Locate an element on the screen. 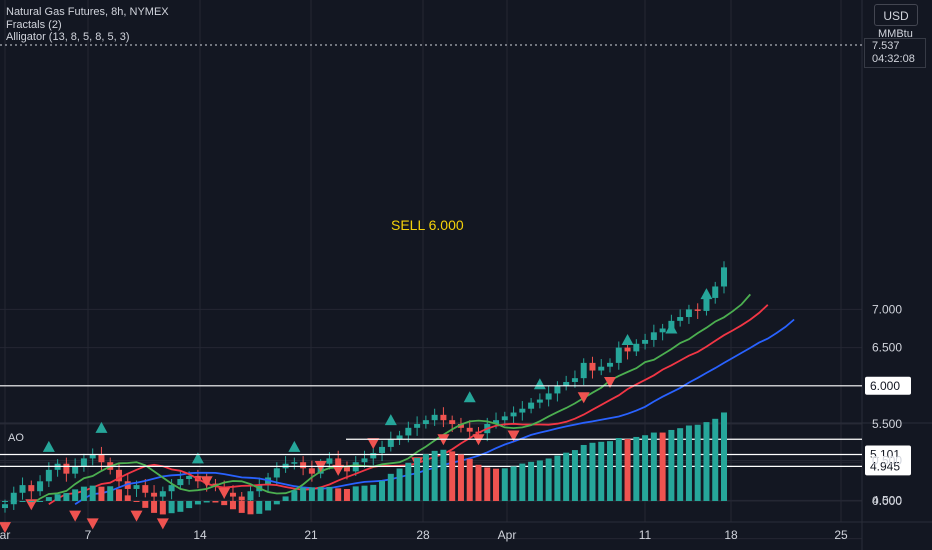 The height and width of the screenshot is (550, 932). x-tick-label-1: 7 is located at coordinates (88, 535).